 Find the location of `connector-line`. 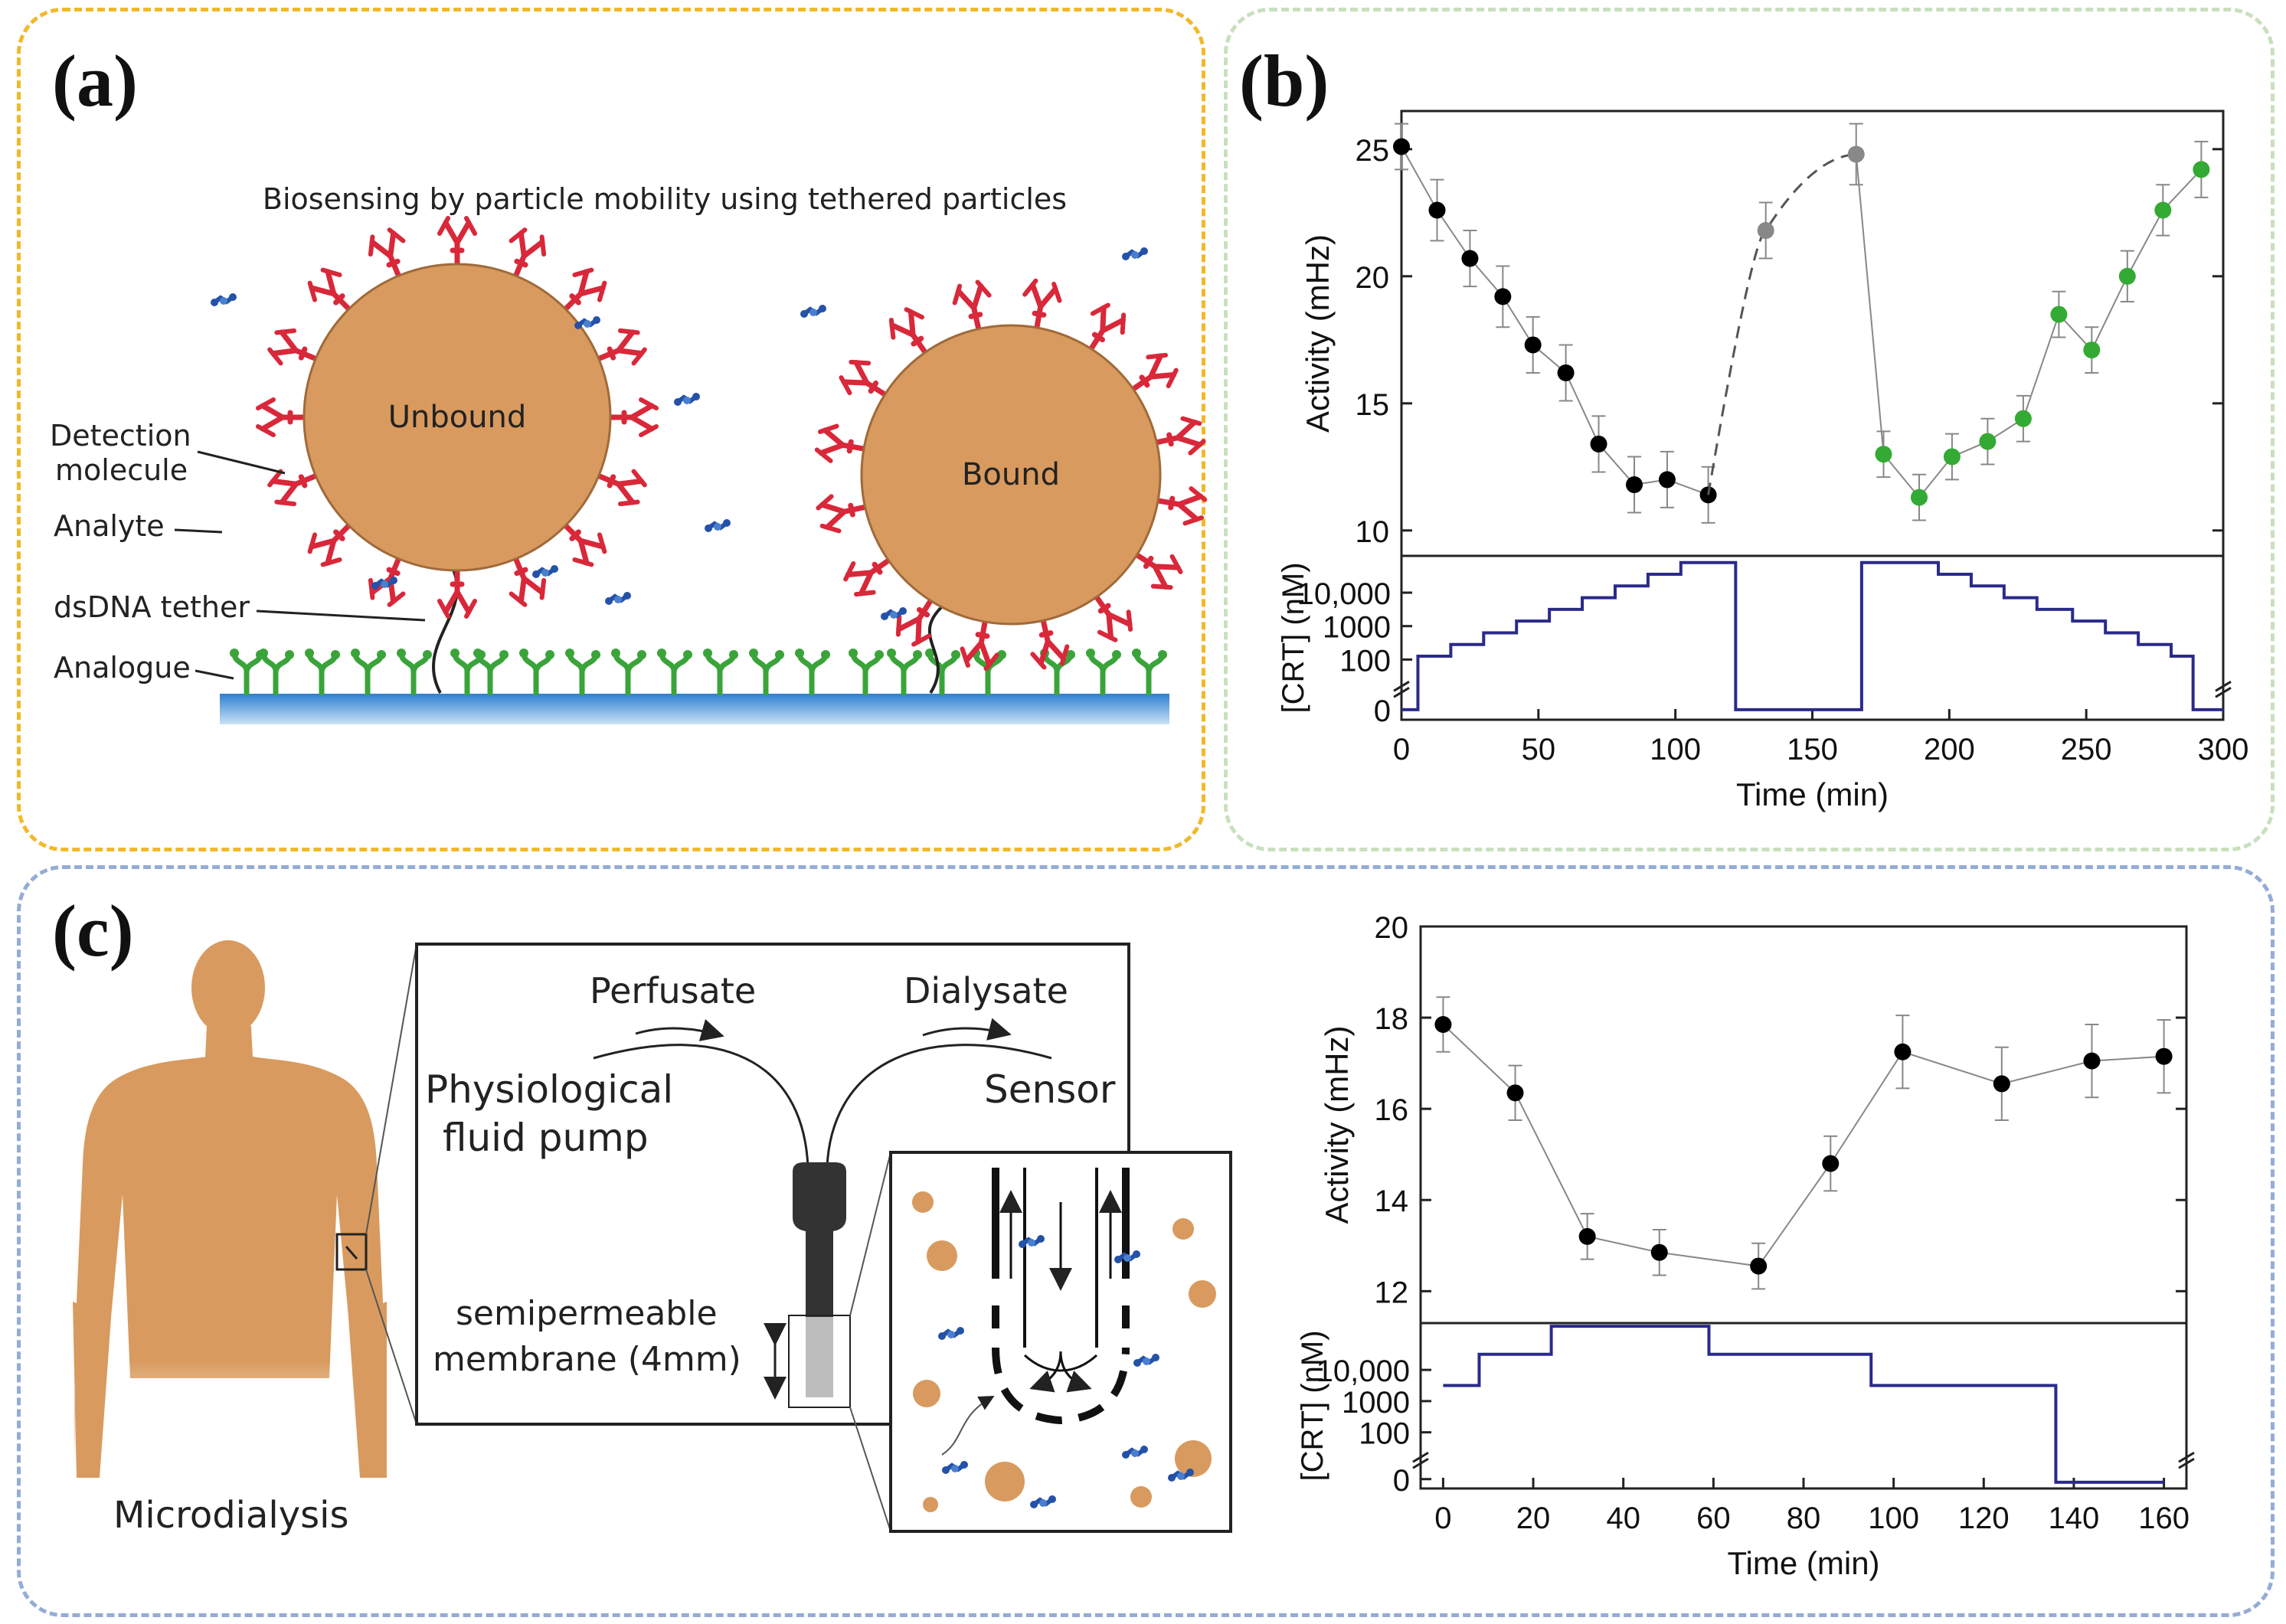

connector-line is located at coordinates (1870, 304).